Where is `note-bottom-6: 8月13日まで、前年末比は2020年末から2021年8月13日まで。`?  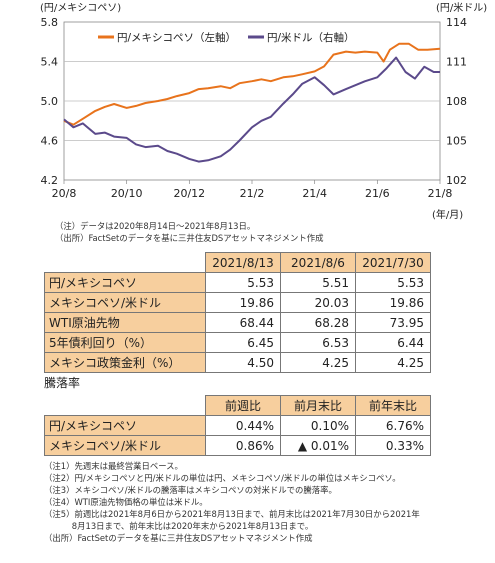 note-bottom-6: 8月13日まで、前年末比は2020年末から2021年8月13日まで。 is located at coordinates (179, 526).